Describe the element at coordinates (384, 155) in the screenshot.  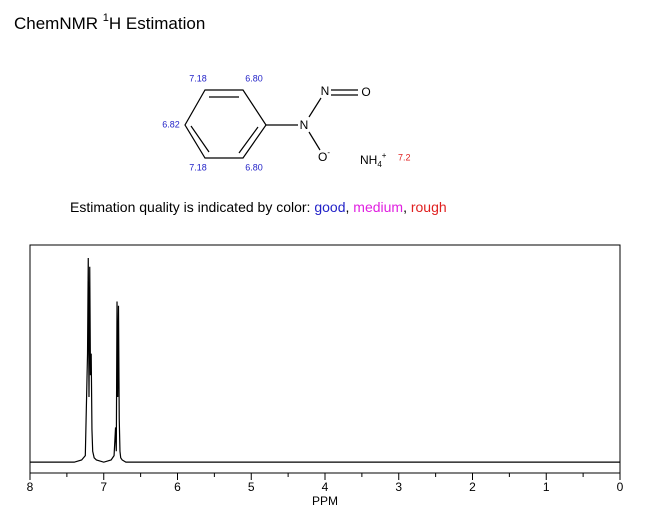
I see `ion-charge: +` at that location.